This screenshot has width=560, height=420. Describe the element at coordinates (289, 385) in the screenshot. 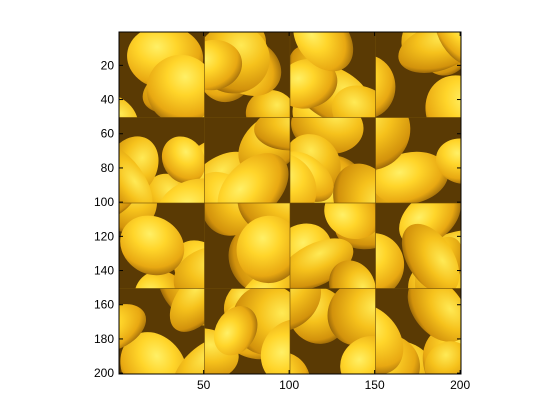

I see `x-tick-label: 100` at that location.